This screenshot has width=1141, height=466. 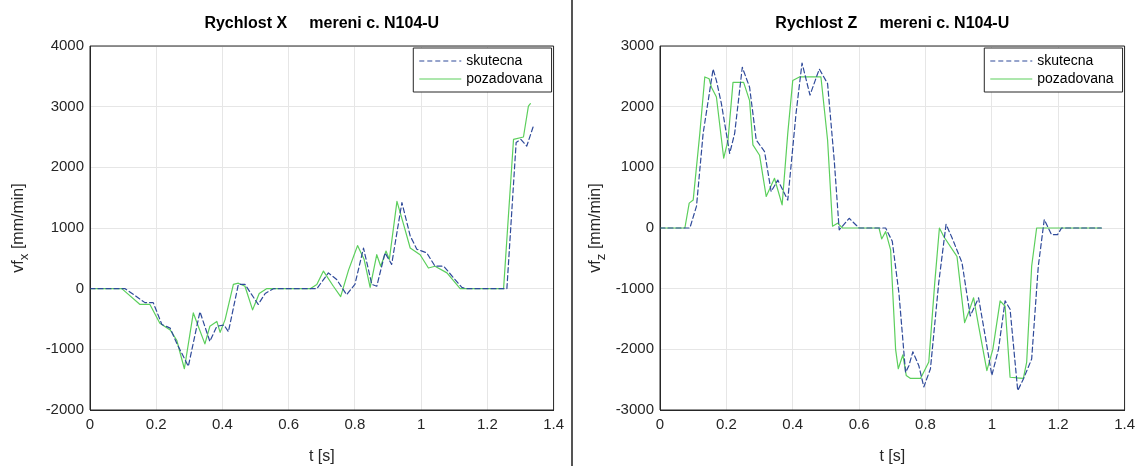 What do you see at coordinates (892, 23) in the screenshot?
I see `chart-title: Rychlost Z mereni c. N104-U` at bounding box center [892, 23].